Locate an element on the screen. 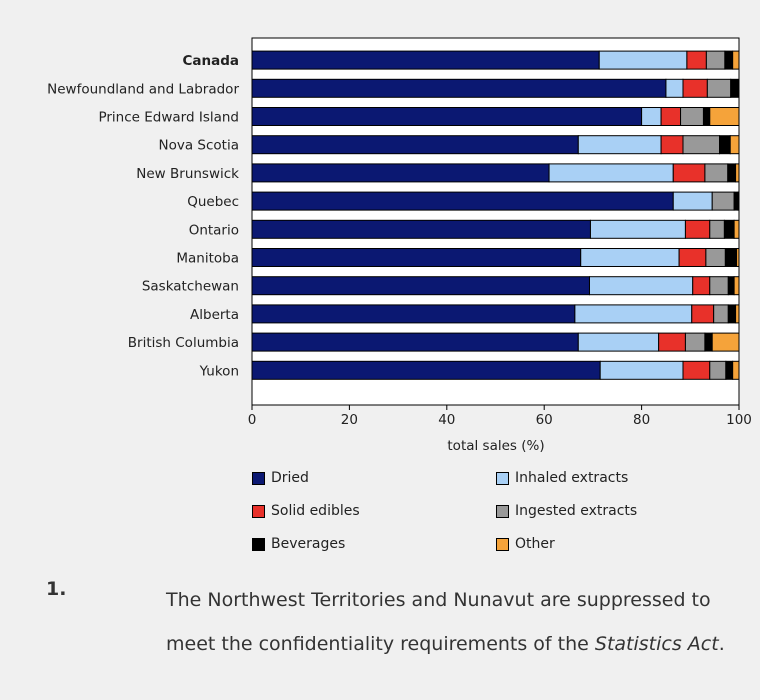 The width and height of the screenshot is (760, 700). legend-item-dried: Dried is located at coordinates (280, 478).